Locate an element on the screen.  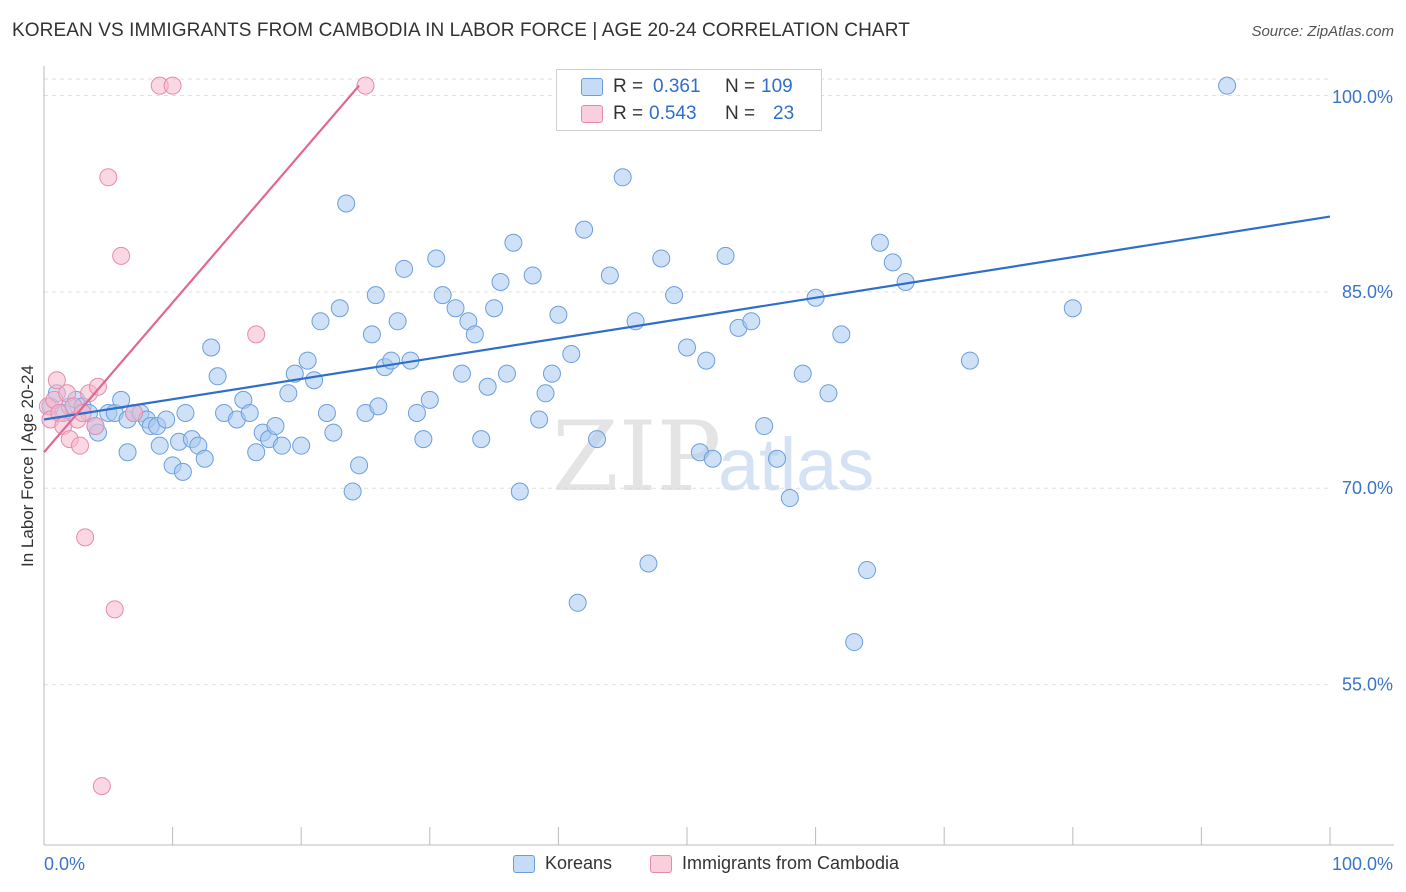
y-tick-label: 85.0% is located at coordinates (1367, 292).